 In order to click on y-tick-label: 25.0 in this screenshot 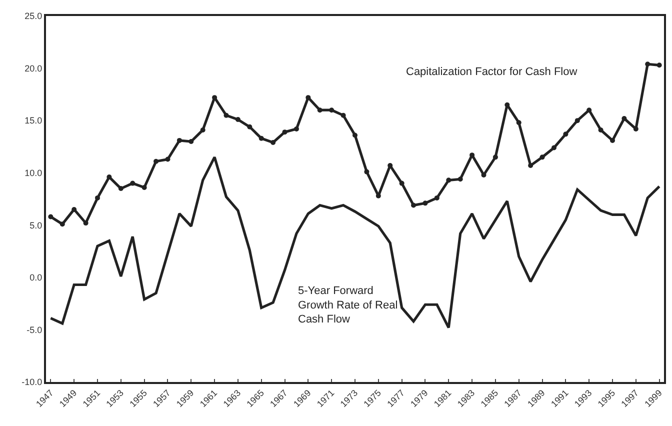, I will do `click(33, 16)`.